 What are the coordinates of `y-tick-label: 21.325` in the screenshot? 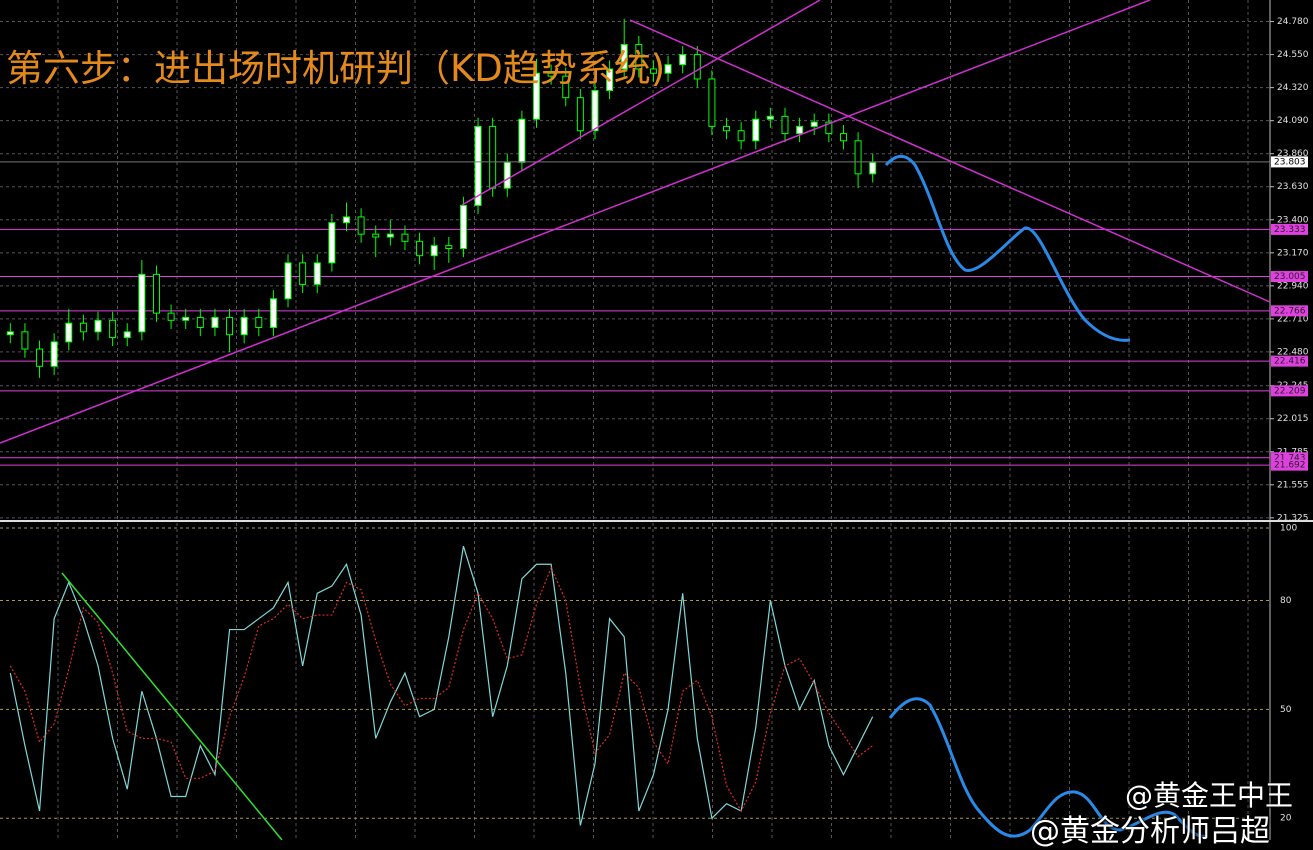 It's located at (1293, 518).